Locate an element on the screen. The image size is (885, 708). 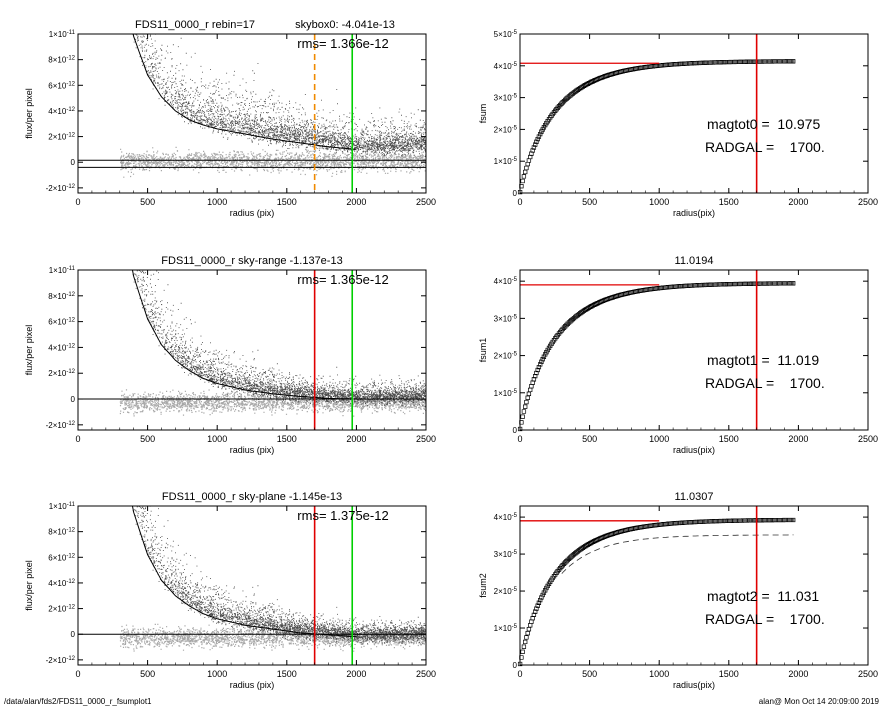
profile-1-ytick-label: 2×10⁻¹² is located at coordinates (61, 137).